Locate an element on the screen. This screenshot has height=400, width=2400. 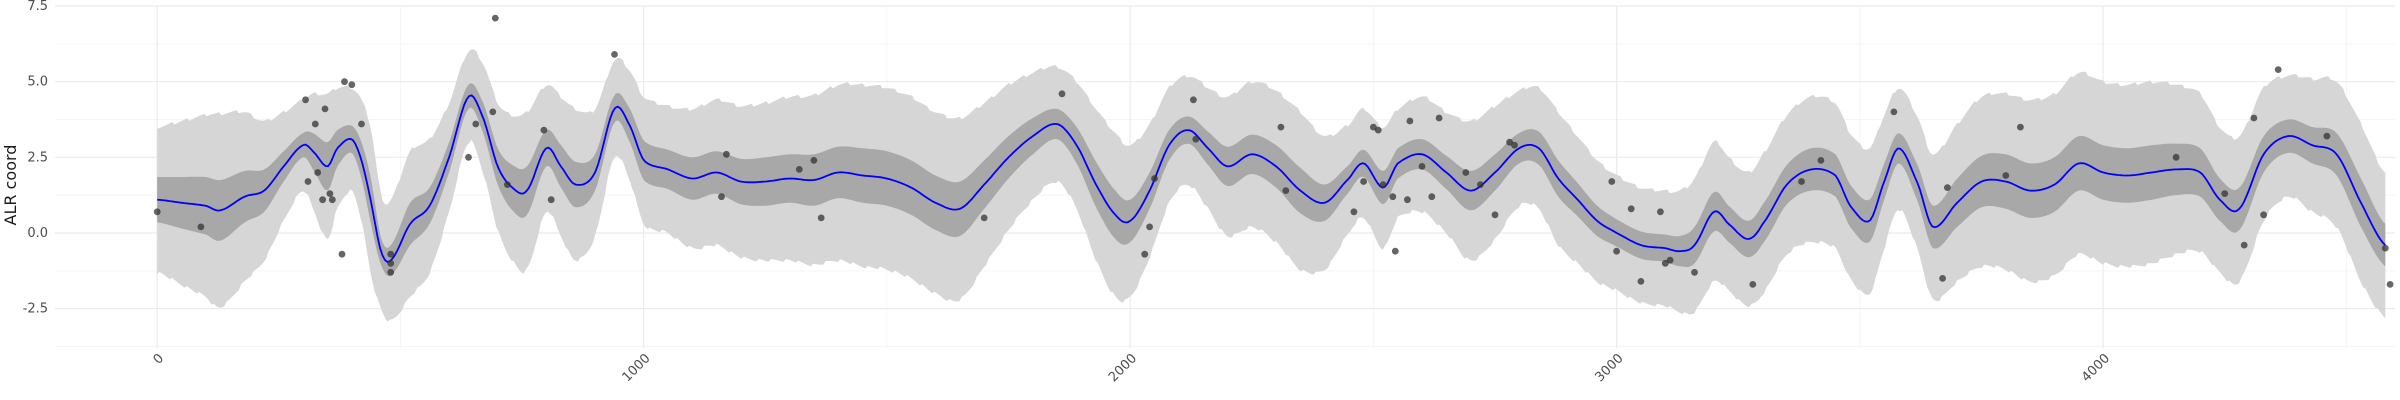
y-tick-label: 7.5 is located at coordinates (37, 7).